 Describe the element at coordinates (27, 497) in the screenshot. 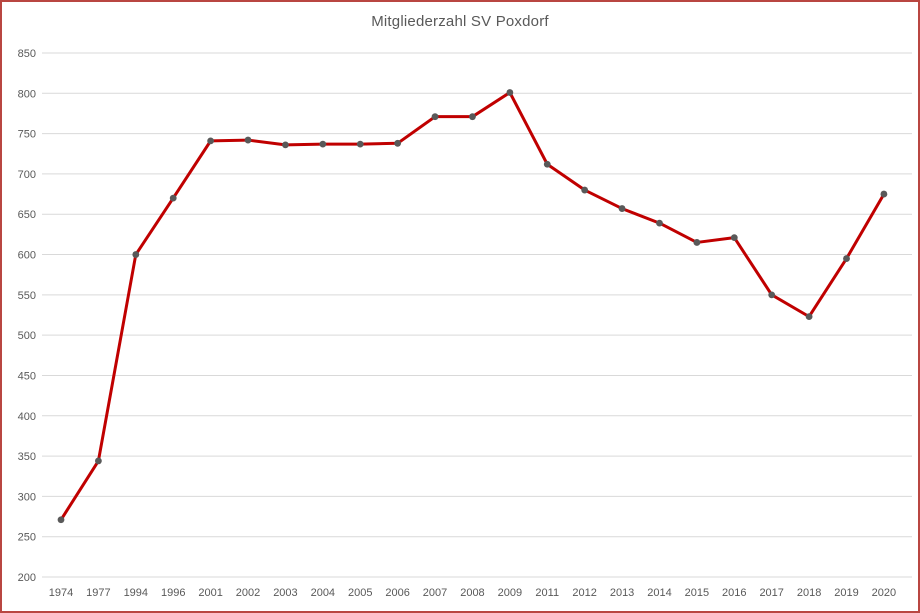

I see `y-tick-label: 300` at that location.